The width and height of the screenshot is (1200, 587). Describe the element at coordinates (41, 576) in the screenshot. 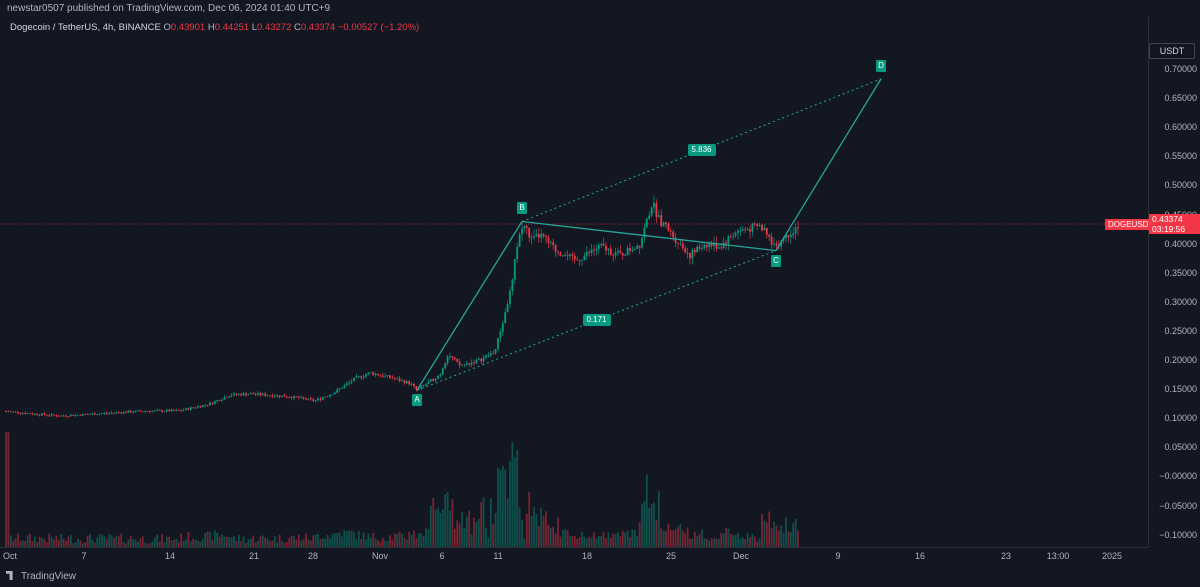

I see `tradingview-logo: TradingView` at that location.